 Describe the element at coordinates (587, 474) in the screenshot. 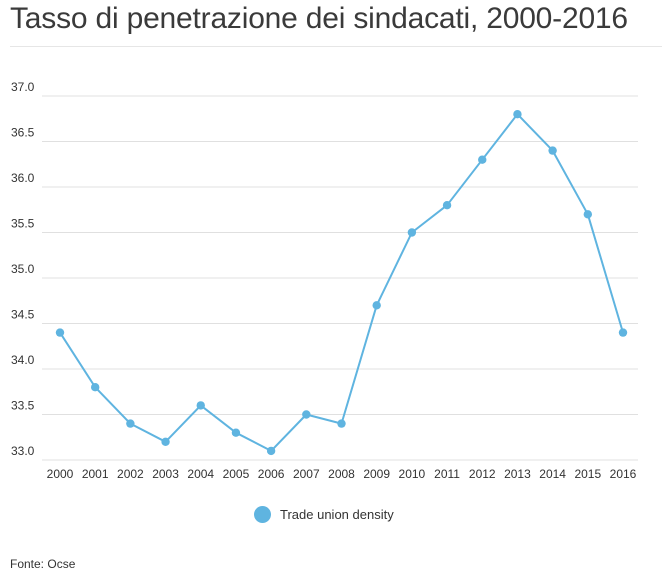

I see `x-tick-label: 2015` at that location.